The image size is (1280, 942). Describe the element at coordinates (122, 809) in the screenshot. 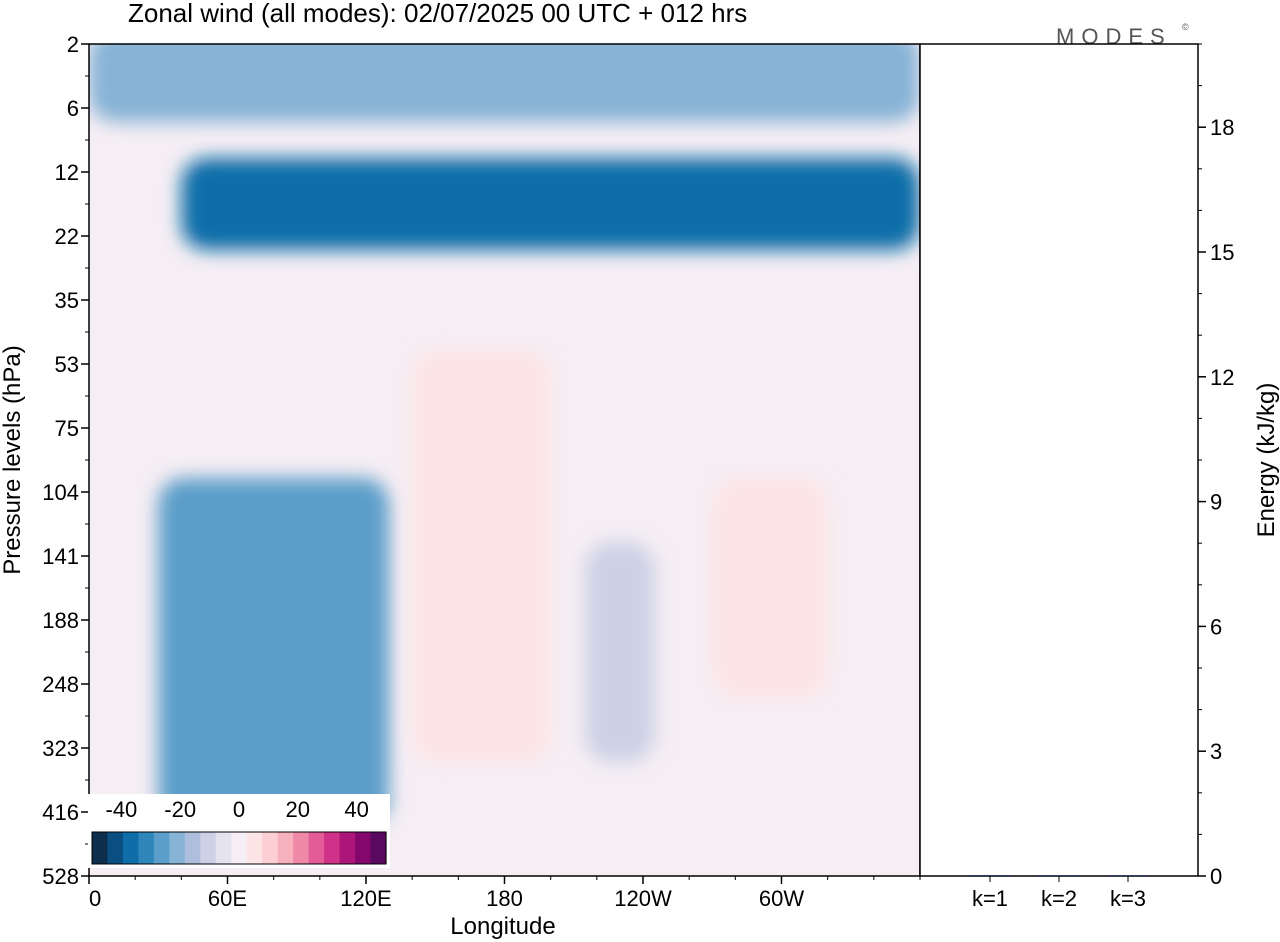

I see `colorbar-label: -40` at that location.